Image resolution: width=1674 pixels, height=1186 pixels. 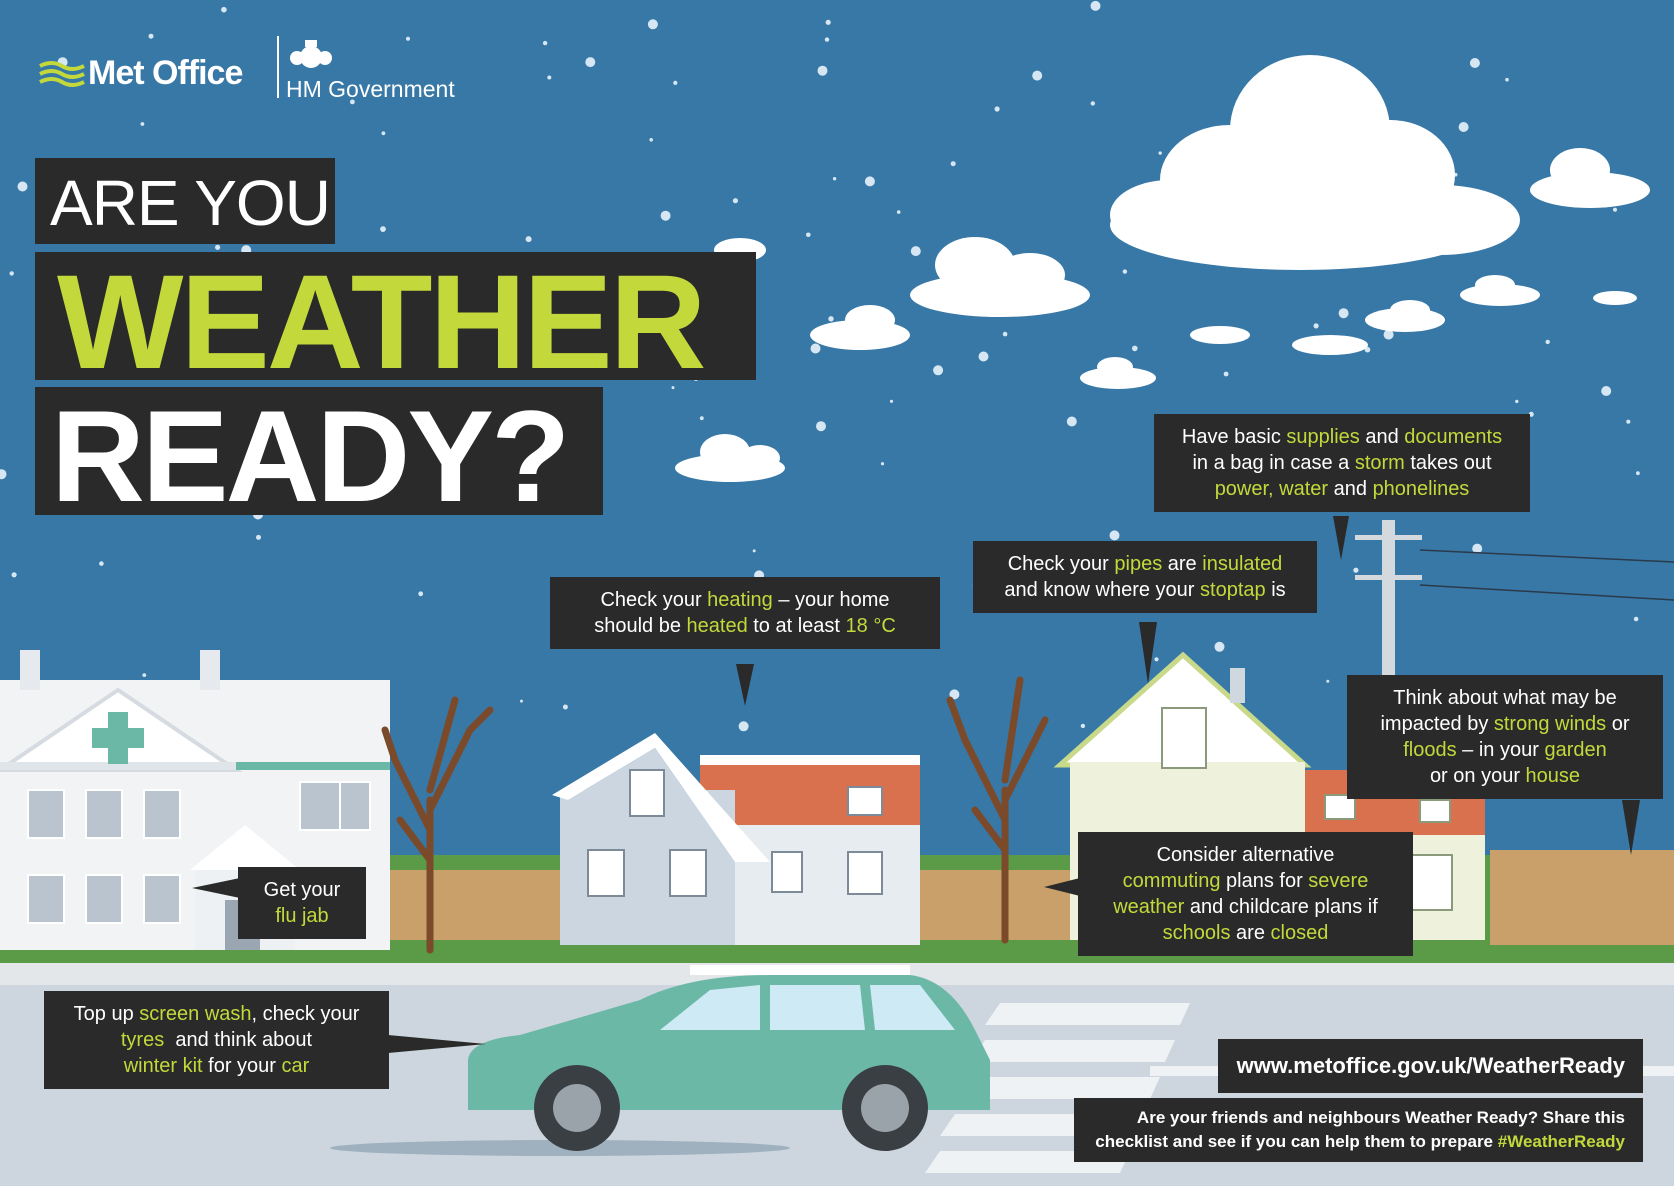 What do you see at coordinates (163, 1066) in the screenshot?
I see `highlighted-keyword: winter kit` at bounding box center [163, 1066].